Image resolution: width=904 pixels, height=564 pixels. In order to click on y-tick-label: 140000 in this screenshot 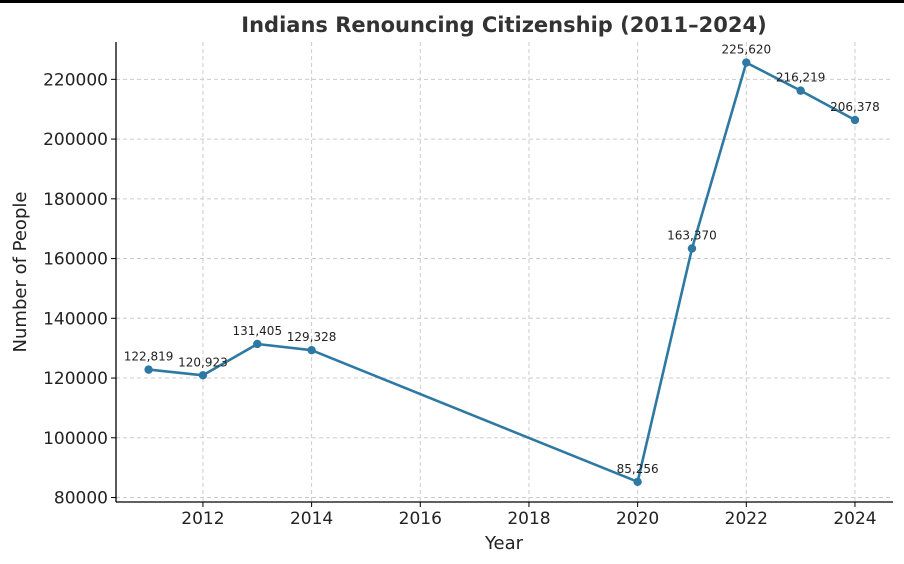, I will do `click(75, 319)`.